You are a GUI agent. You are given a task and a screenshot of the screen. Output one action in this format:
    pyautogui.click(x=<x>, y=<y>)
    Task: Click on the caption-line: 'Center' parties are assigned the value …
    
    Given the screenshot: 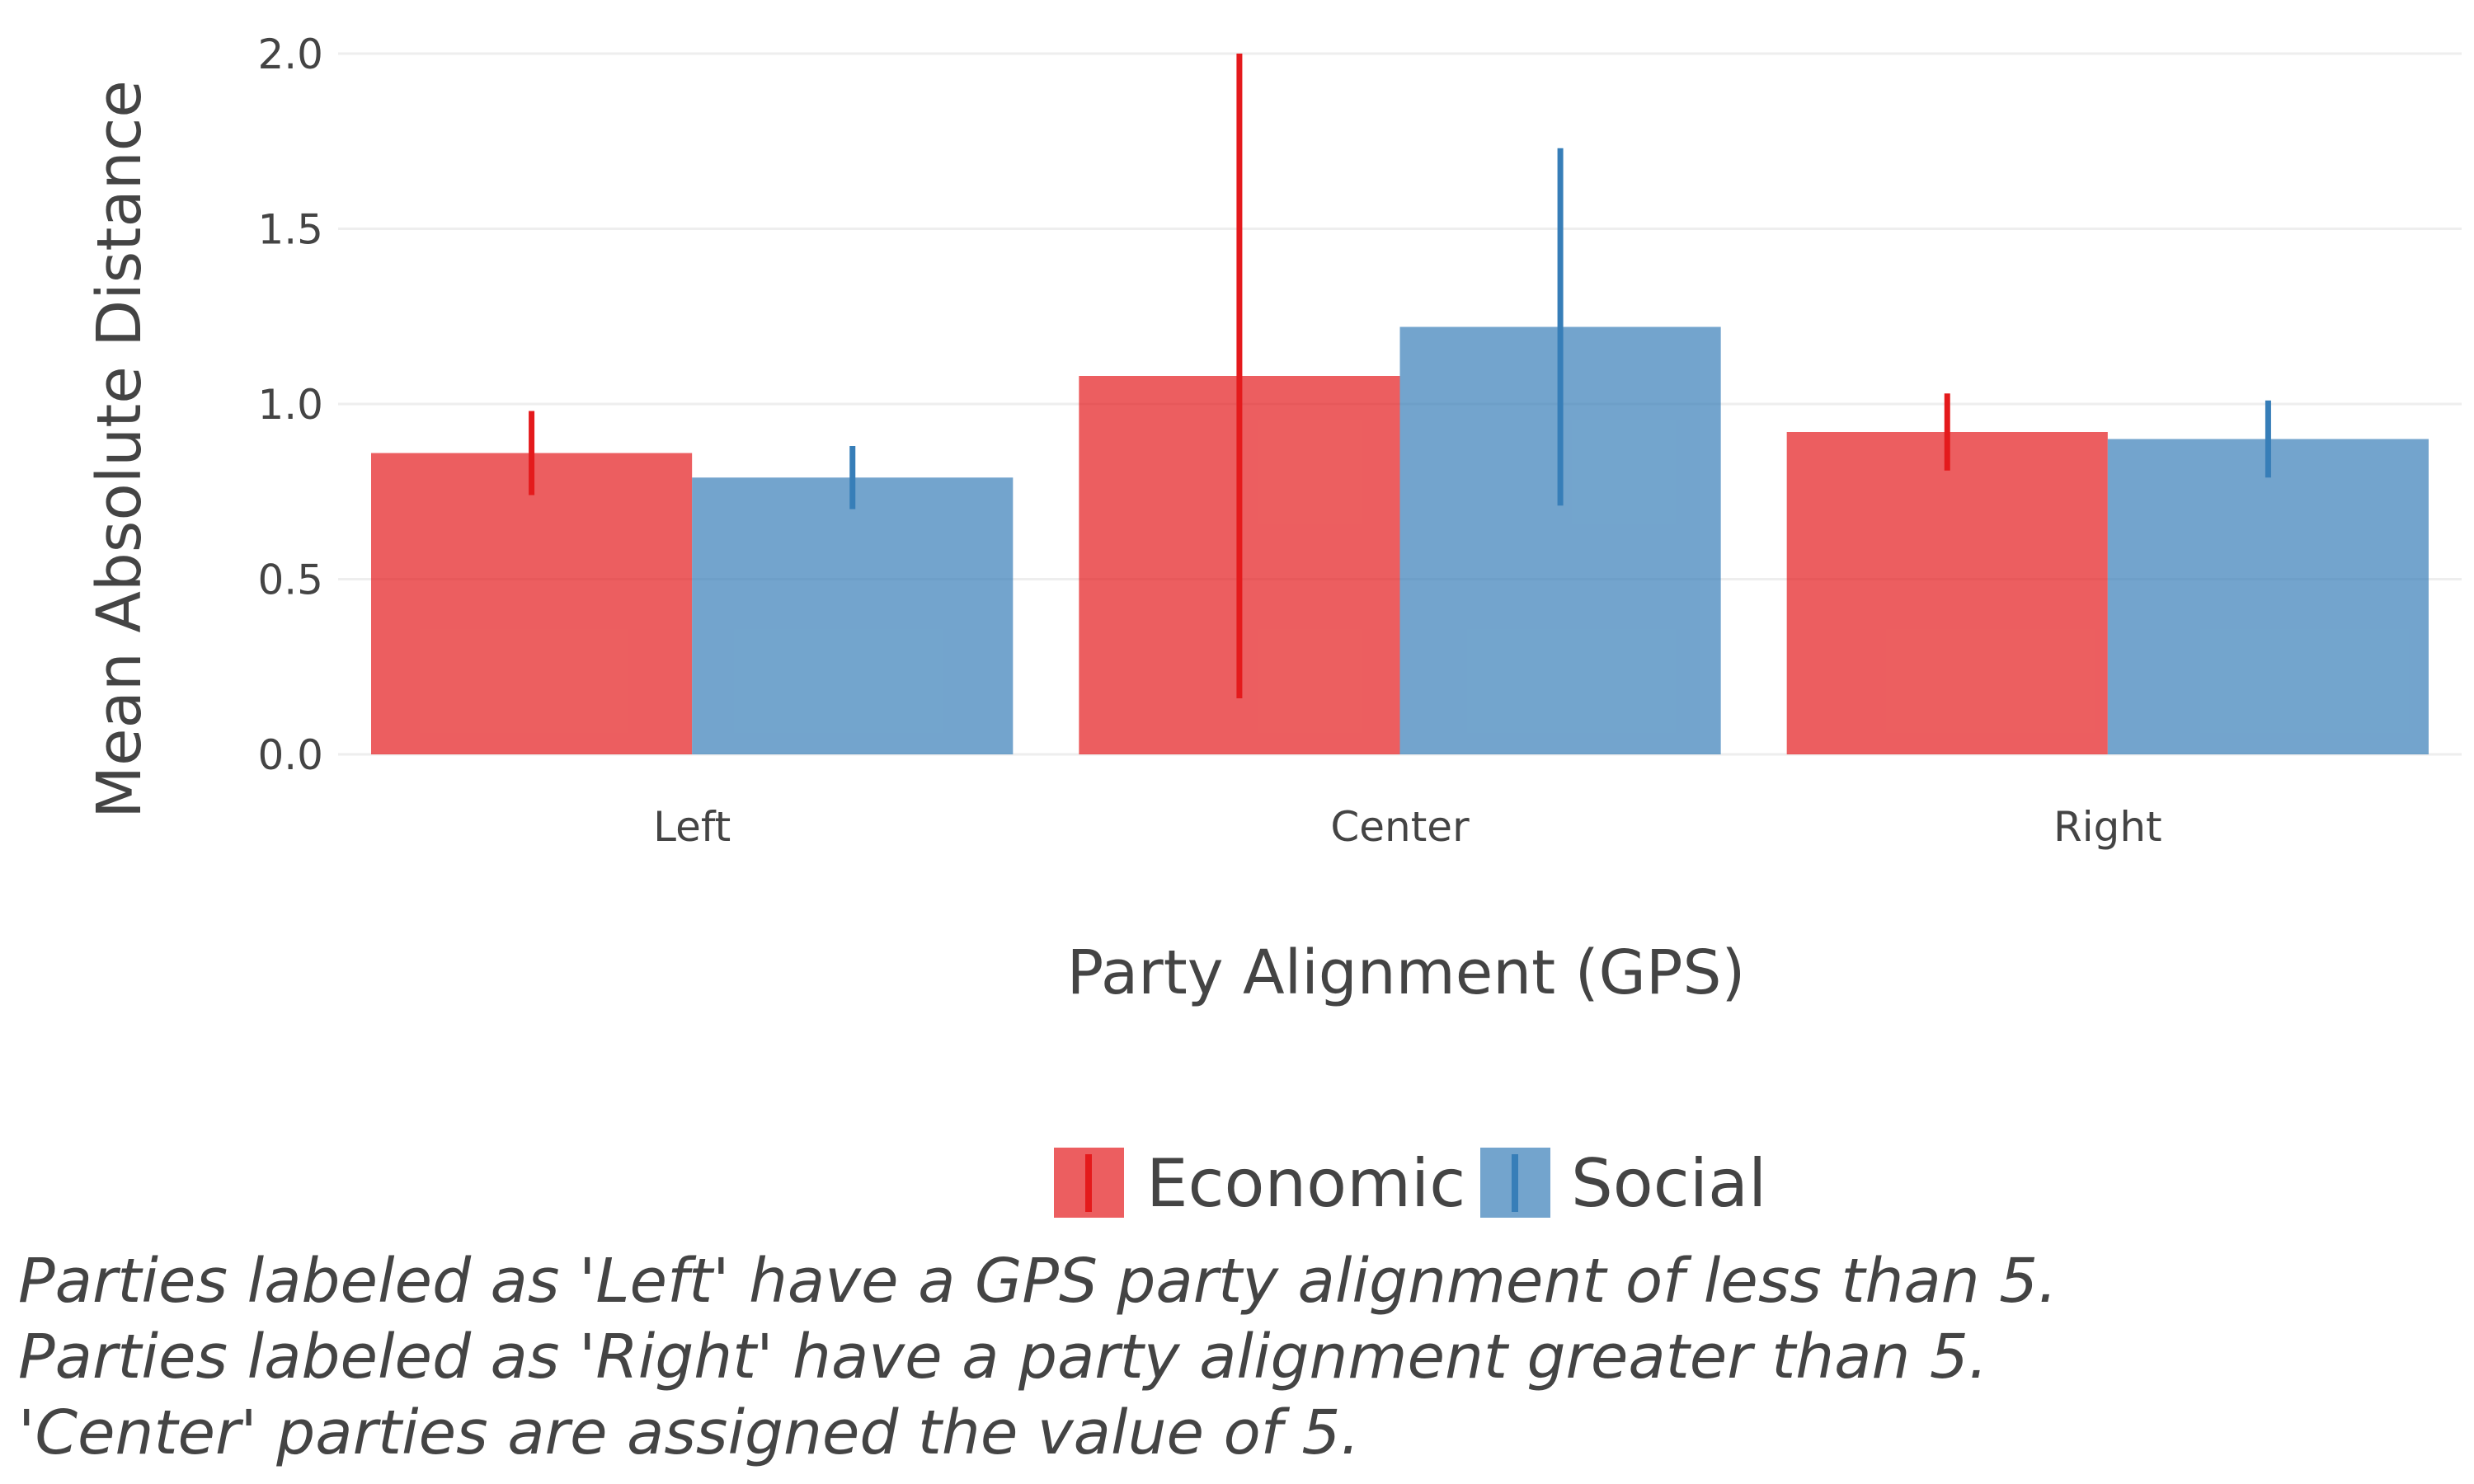 What is the action you would take?
    pyautogui.click(x=689, y=1432)
    